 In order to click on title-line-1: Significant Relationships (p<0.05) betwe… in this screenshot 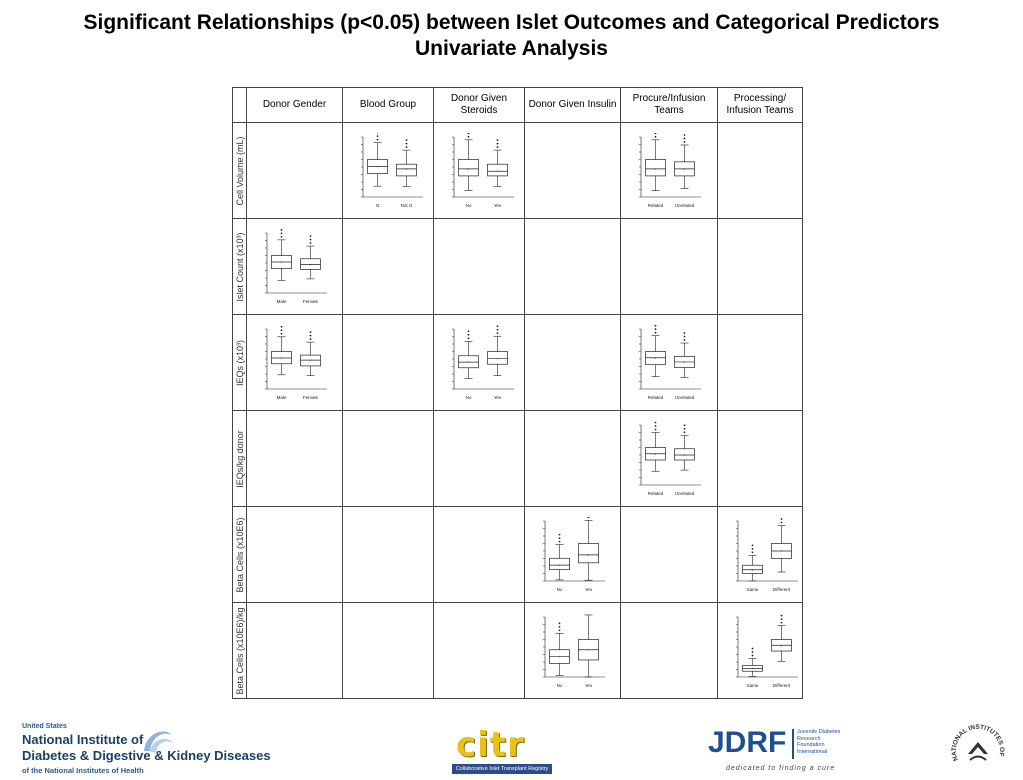, I will do `click(511, 22)`.